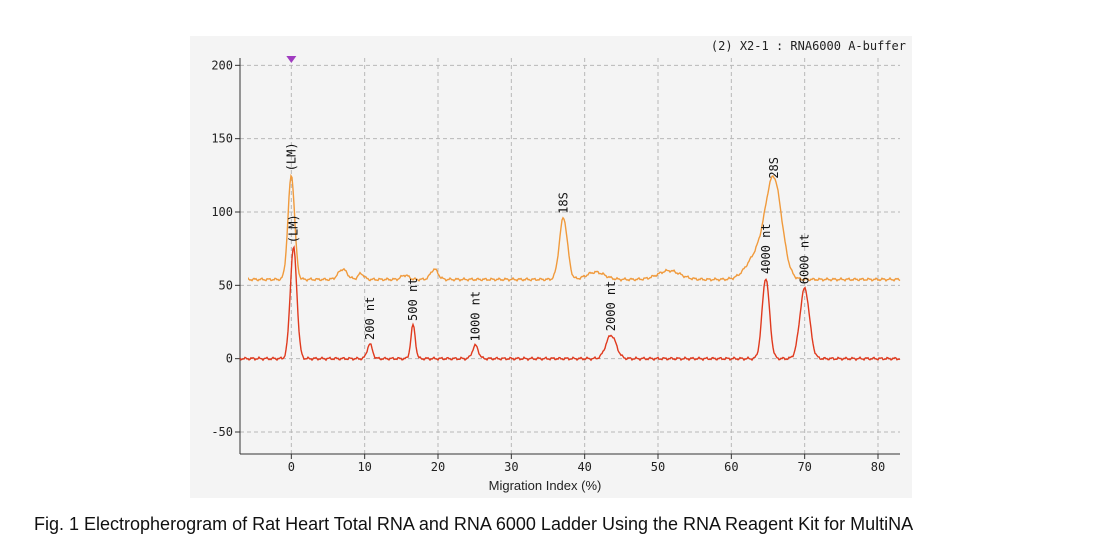 The width and height of the screenshot is (1108, 552). What do you see at coordinates (804, 467) in the screenshot?
I see `x-tick-label: 70` at bounding box center [804, 467].